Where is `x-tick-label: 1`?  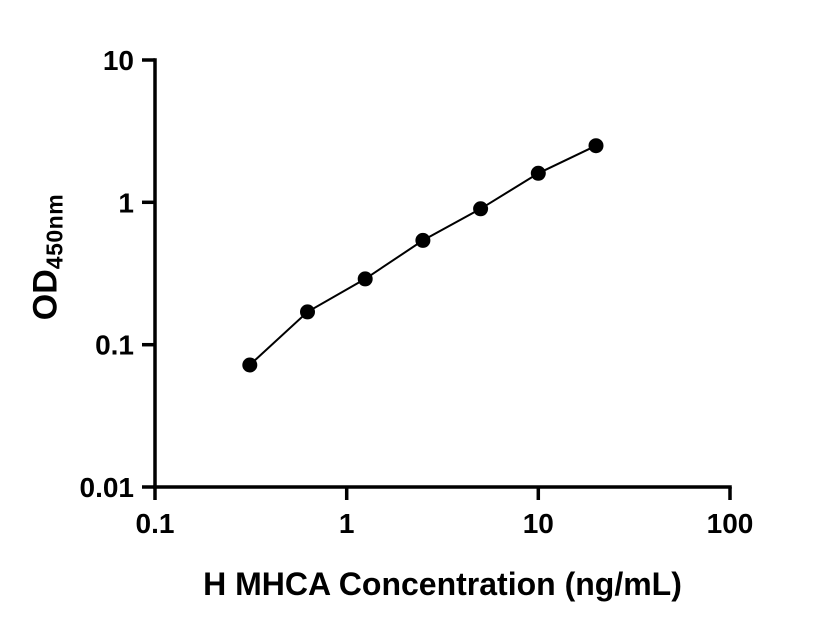 x-tick-label: 1 is located at coordinates (347, 523).